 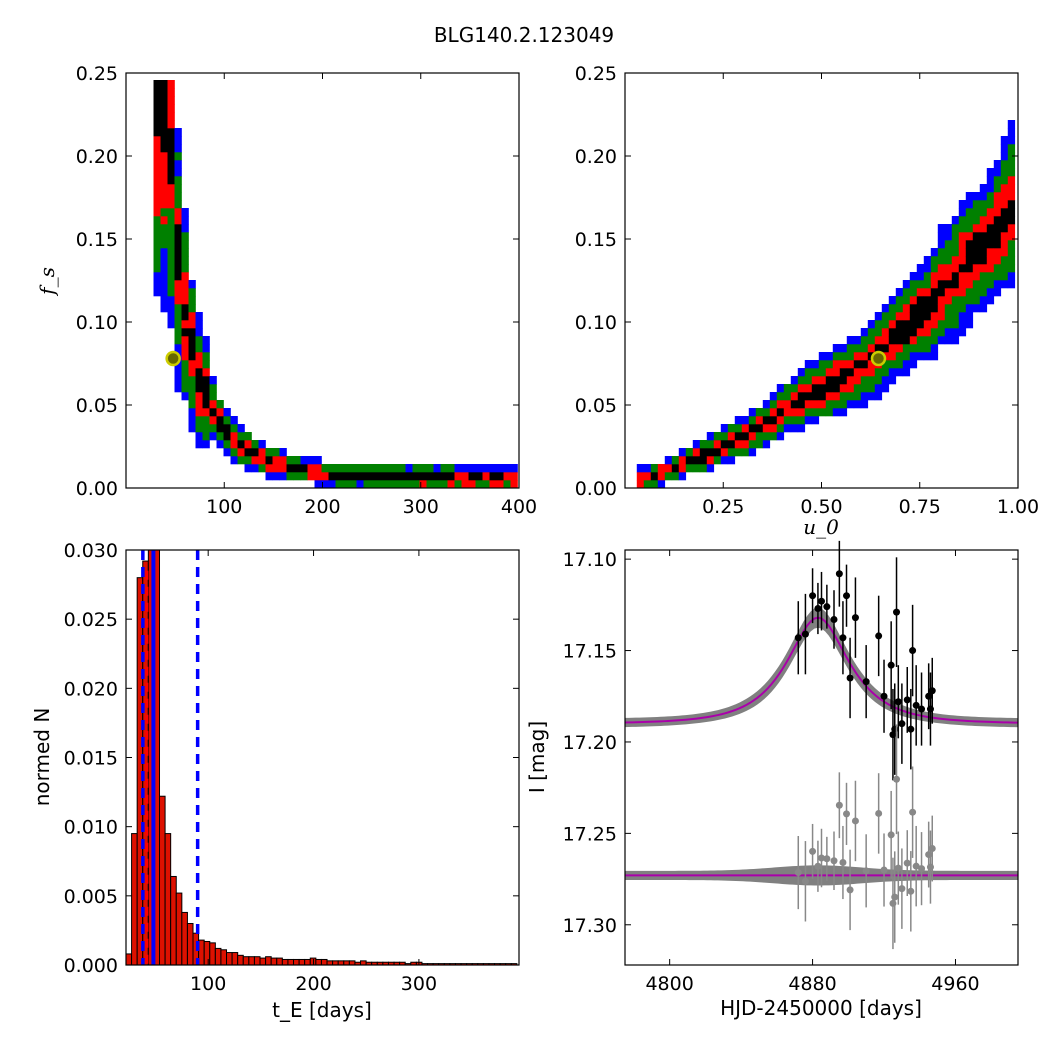 I want to click on x-axis-label: HJD-2450000 [days], so click(x=821, y=1008).